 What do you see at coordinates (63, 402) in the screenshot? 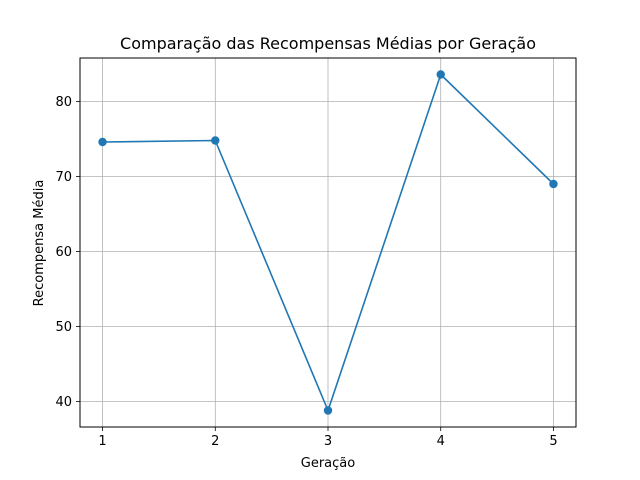
I see `y-tick-label: 40` at bounding box center [63, 402].